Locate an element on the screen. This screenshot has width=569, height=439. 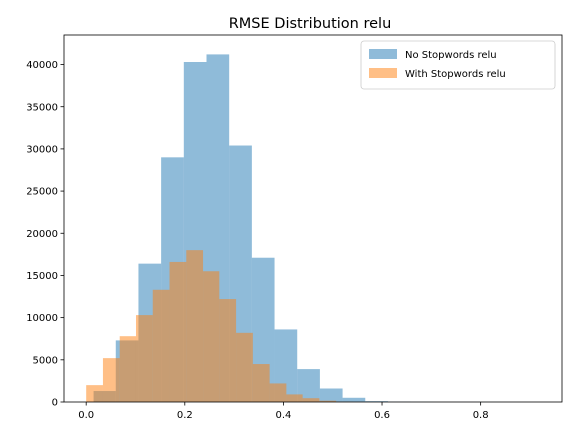
x-tick-label: 0.8 is located at coordinates (481, 415).